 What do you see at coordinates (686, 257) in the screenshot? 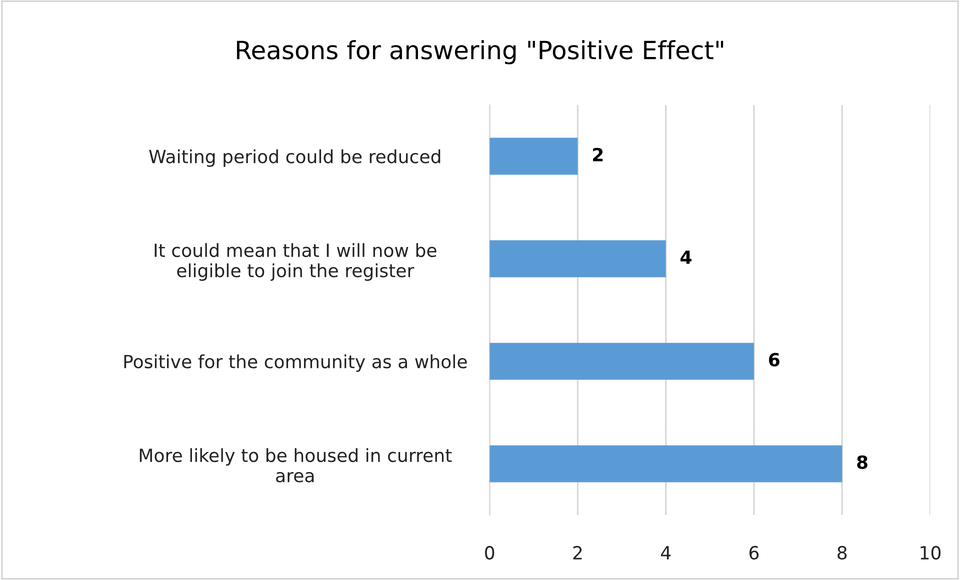
I see `data-label: 4` at bounding box center [686, 257].